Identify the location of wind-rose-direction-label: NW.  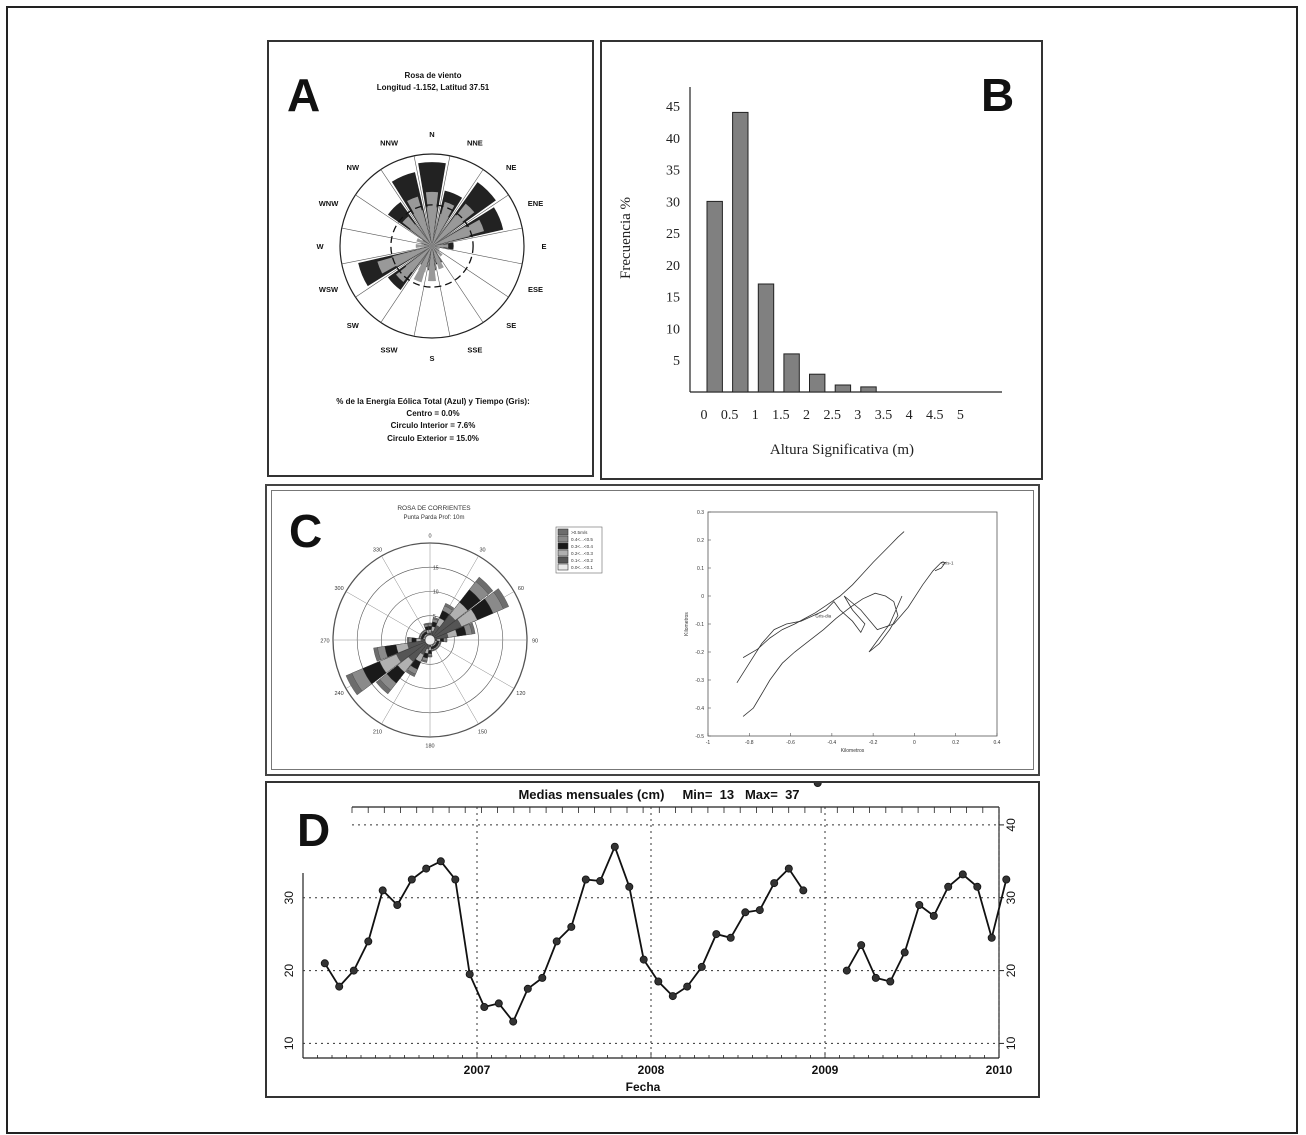
(353, 167).